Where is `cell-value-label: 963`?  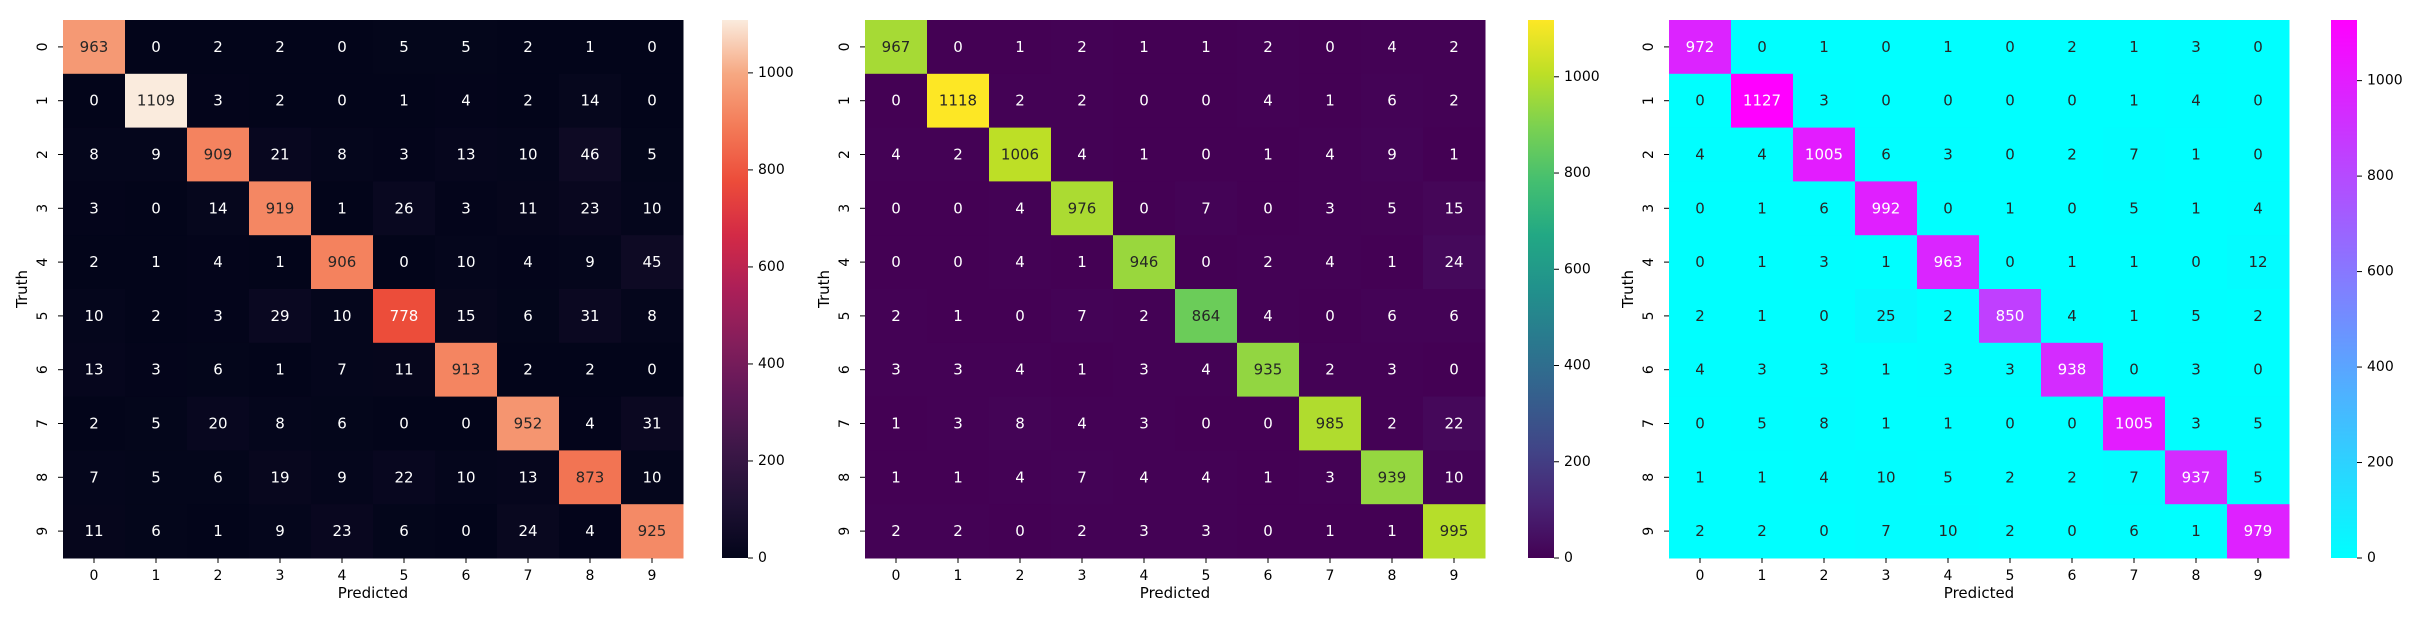 cell-value-label: 963 is located at coordinates (94, 47).